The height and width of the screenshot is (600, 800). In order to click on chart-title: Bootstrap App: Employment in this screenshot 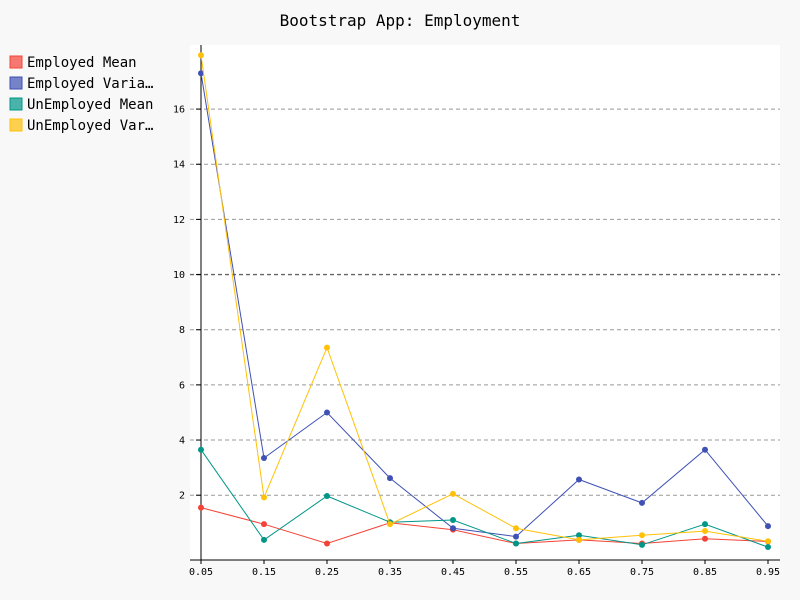, I will do `click(400, 20)`.